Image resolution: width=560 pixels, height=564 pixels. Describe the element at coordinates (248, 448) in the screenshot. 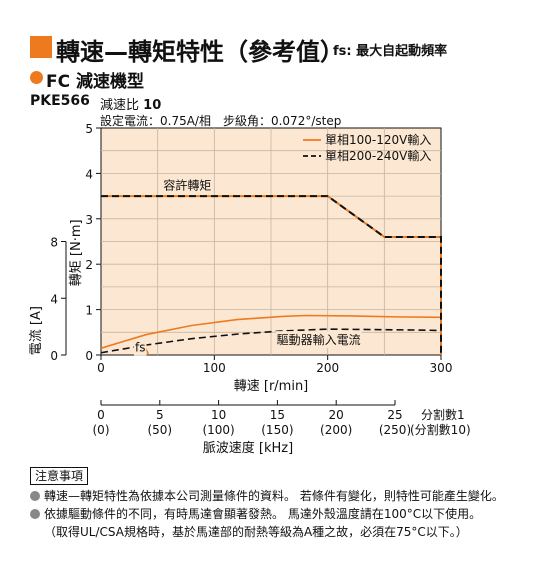

I see `pulse-axis-label: 脈波速度 [kHz]` at that location.